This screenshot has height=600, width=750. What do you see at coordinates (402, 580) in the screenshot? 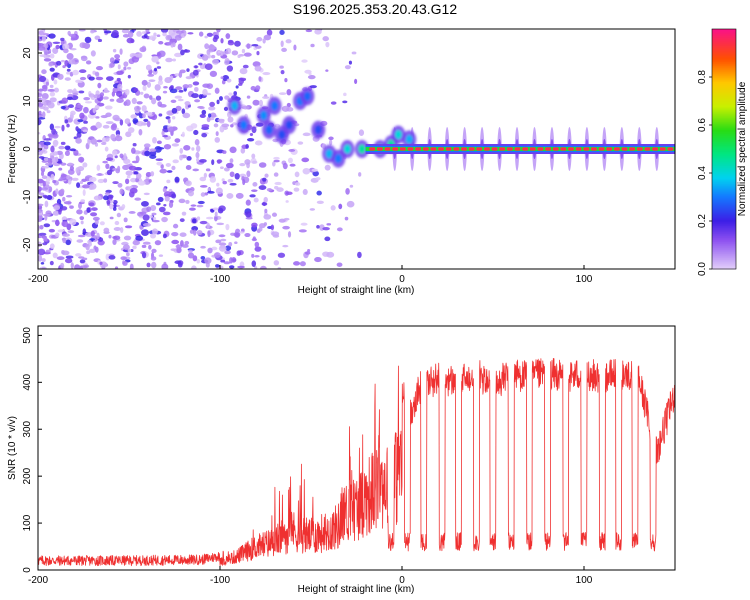
I see `x-tick-label: 0` at bounding box center [402, 580].